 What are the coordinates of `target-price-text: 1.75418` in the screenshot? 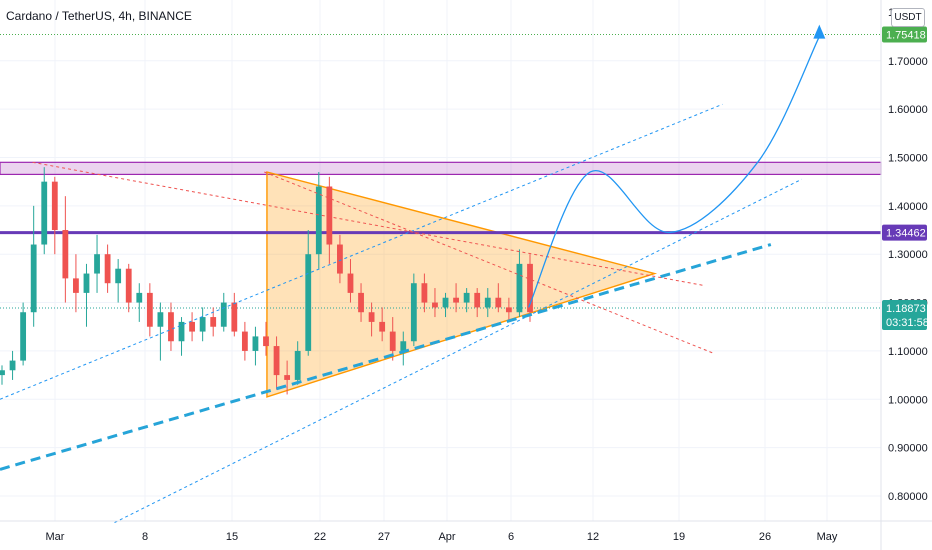 It's located at (906, 36).